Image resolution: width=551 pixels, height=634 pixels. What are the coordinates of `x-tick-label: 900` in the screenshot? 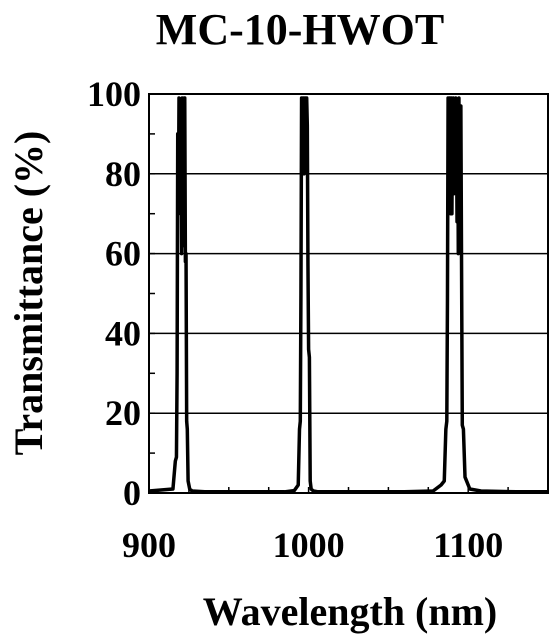 It's located at (149, 545).